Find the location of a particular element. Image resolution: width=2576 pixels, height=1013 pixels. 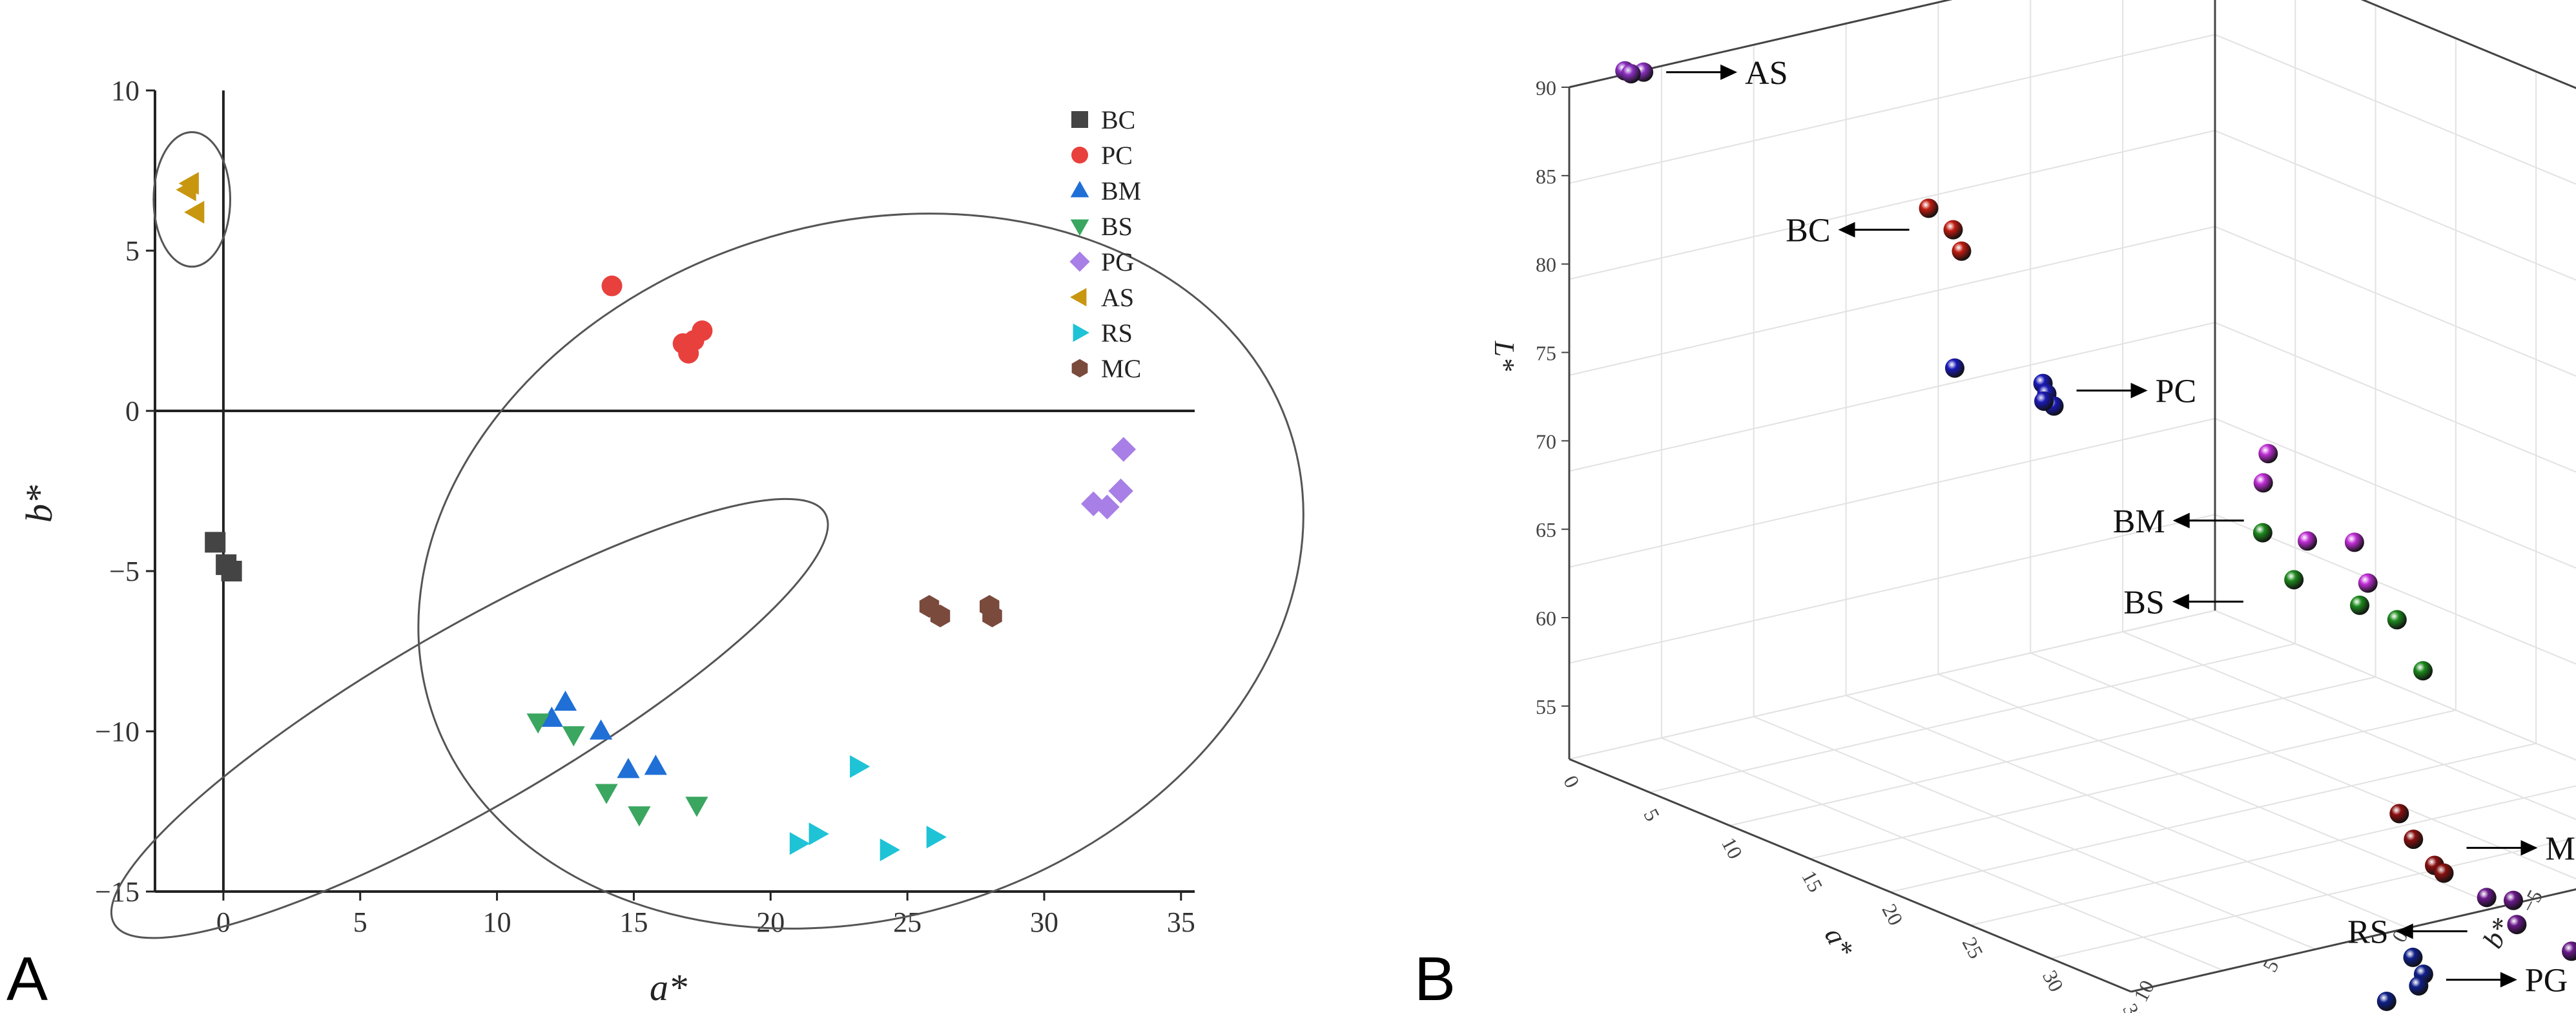

z-tick-label: 75 is located at coordinates (1546, 353).